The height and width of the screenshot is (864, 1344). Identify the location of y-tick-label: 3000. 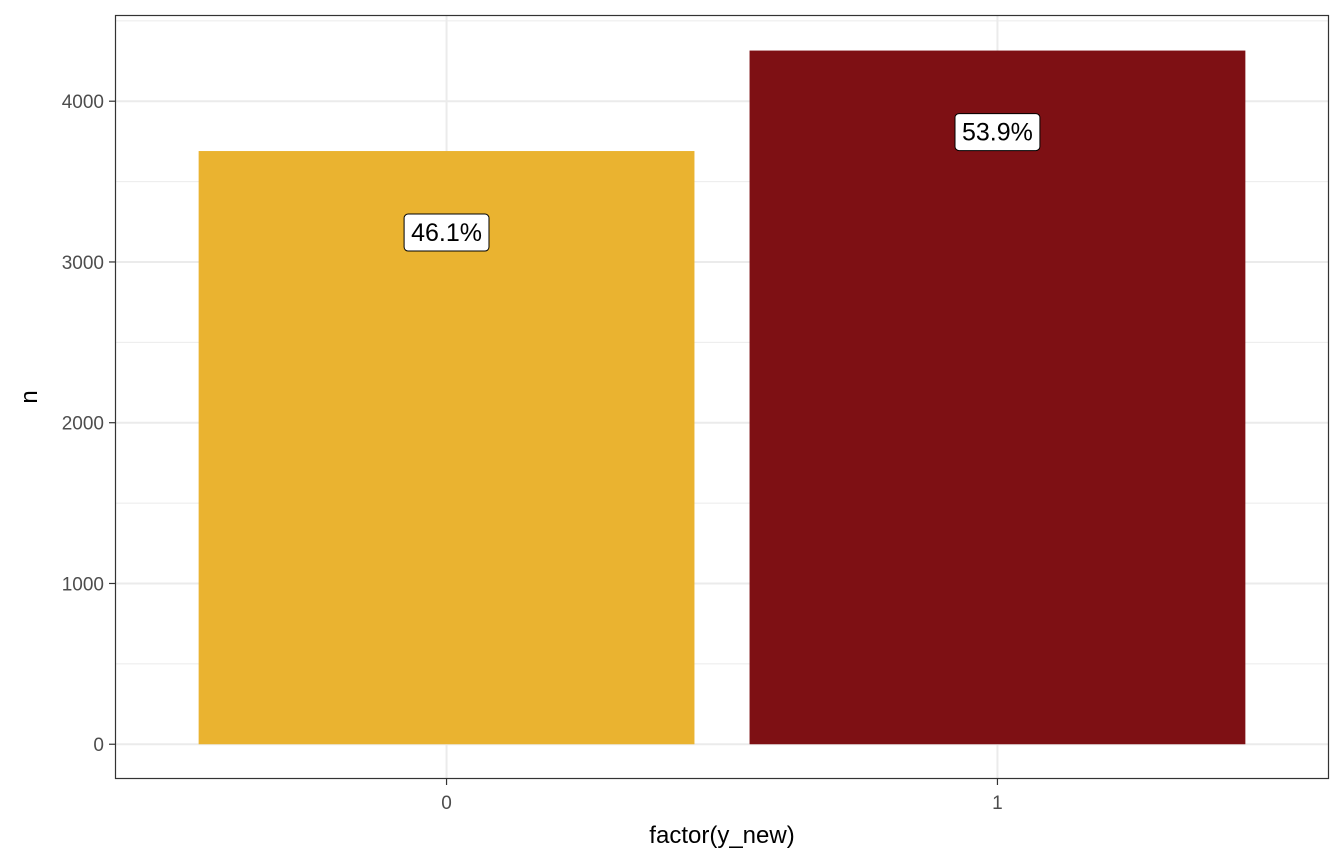
(83, 263).